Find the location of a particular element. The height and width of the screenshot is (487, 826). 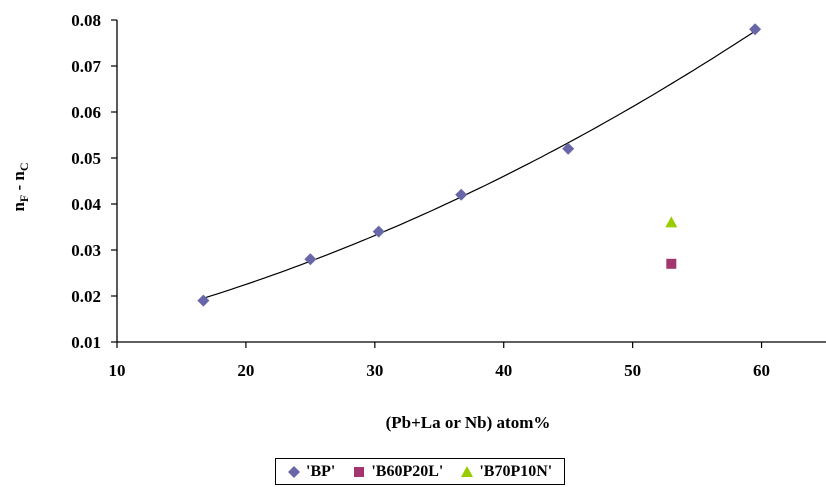

x-tick-label: 10 is located at coordinates (117, 370).